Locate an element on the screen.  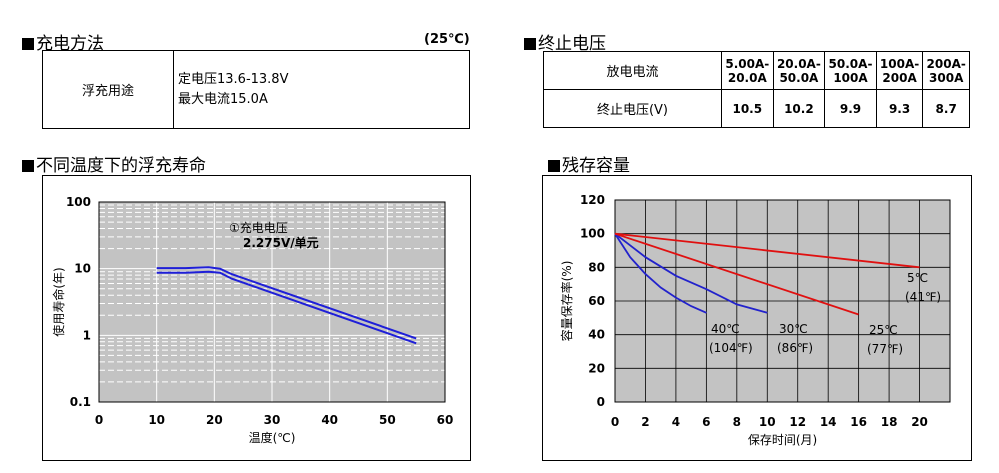
float-usage-label: 浮充用途 is located at coordinates (108, 89).